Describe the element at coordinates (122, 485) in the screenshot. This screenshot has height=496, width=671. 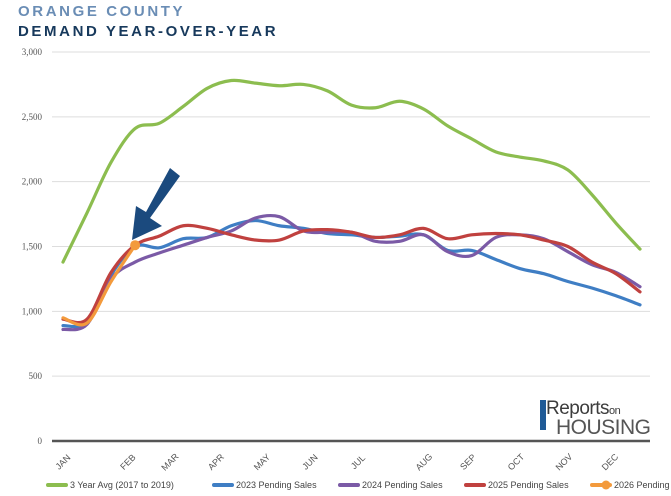
I see `legend-label: 3 Year Avg (2017 to 2019)` at that location.